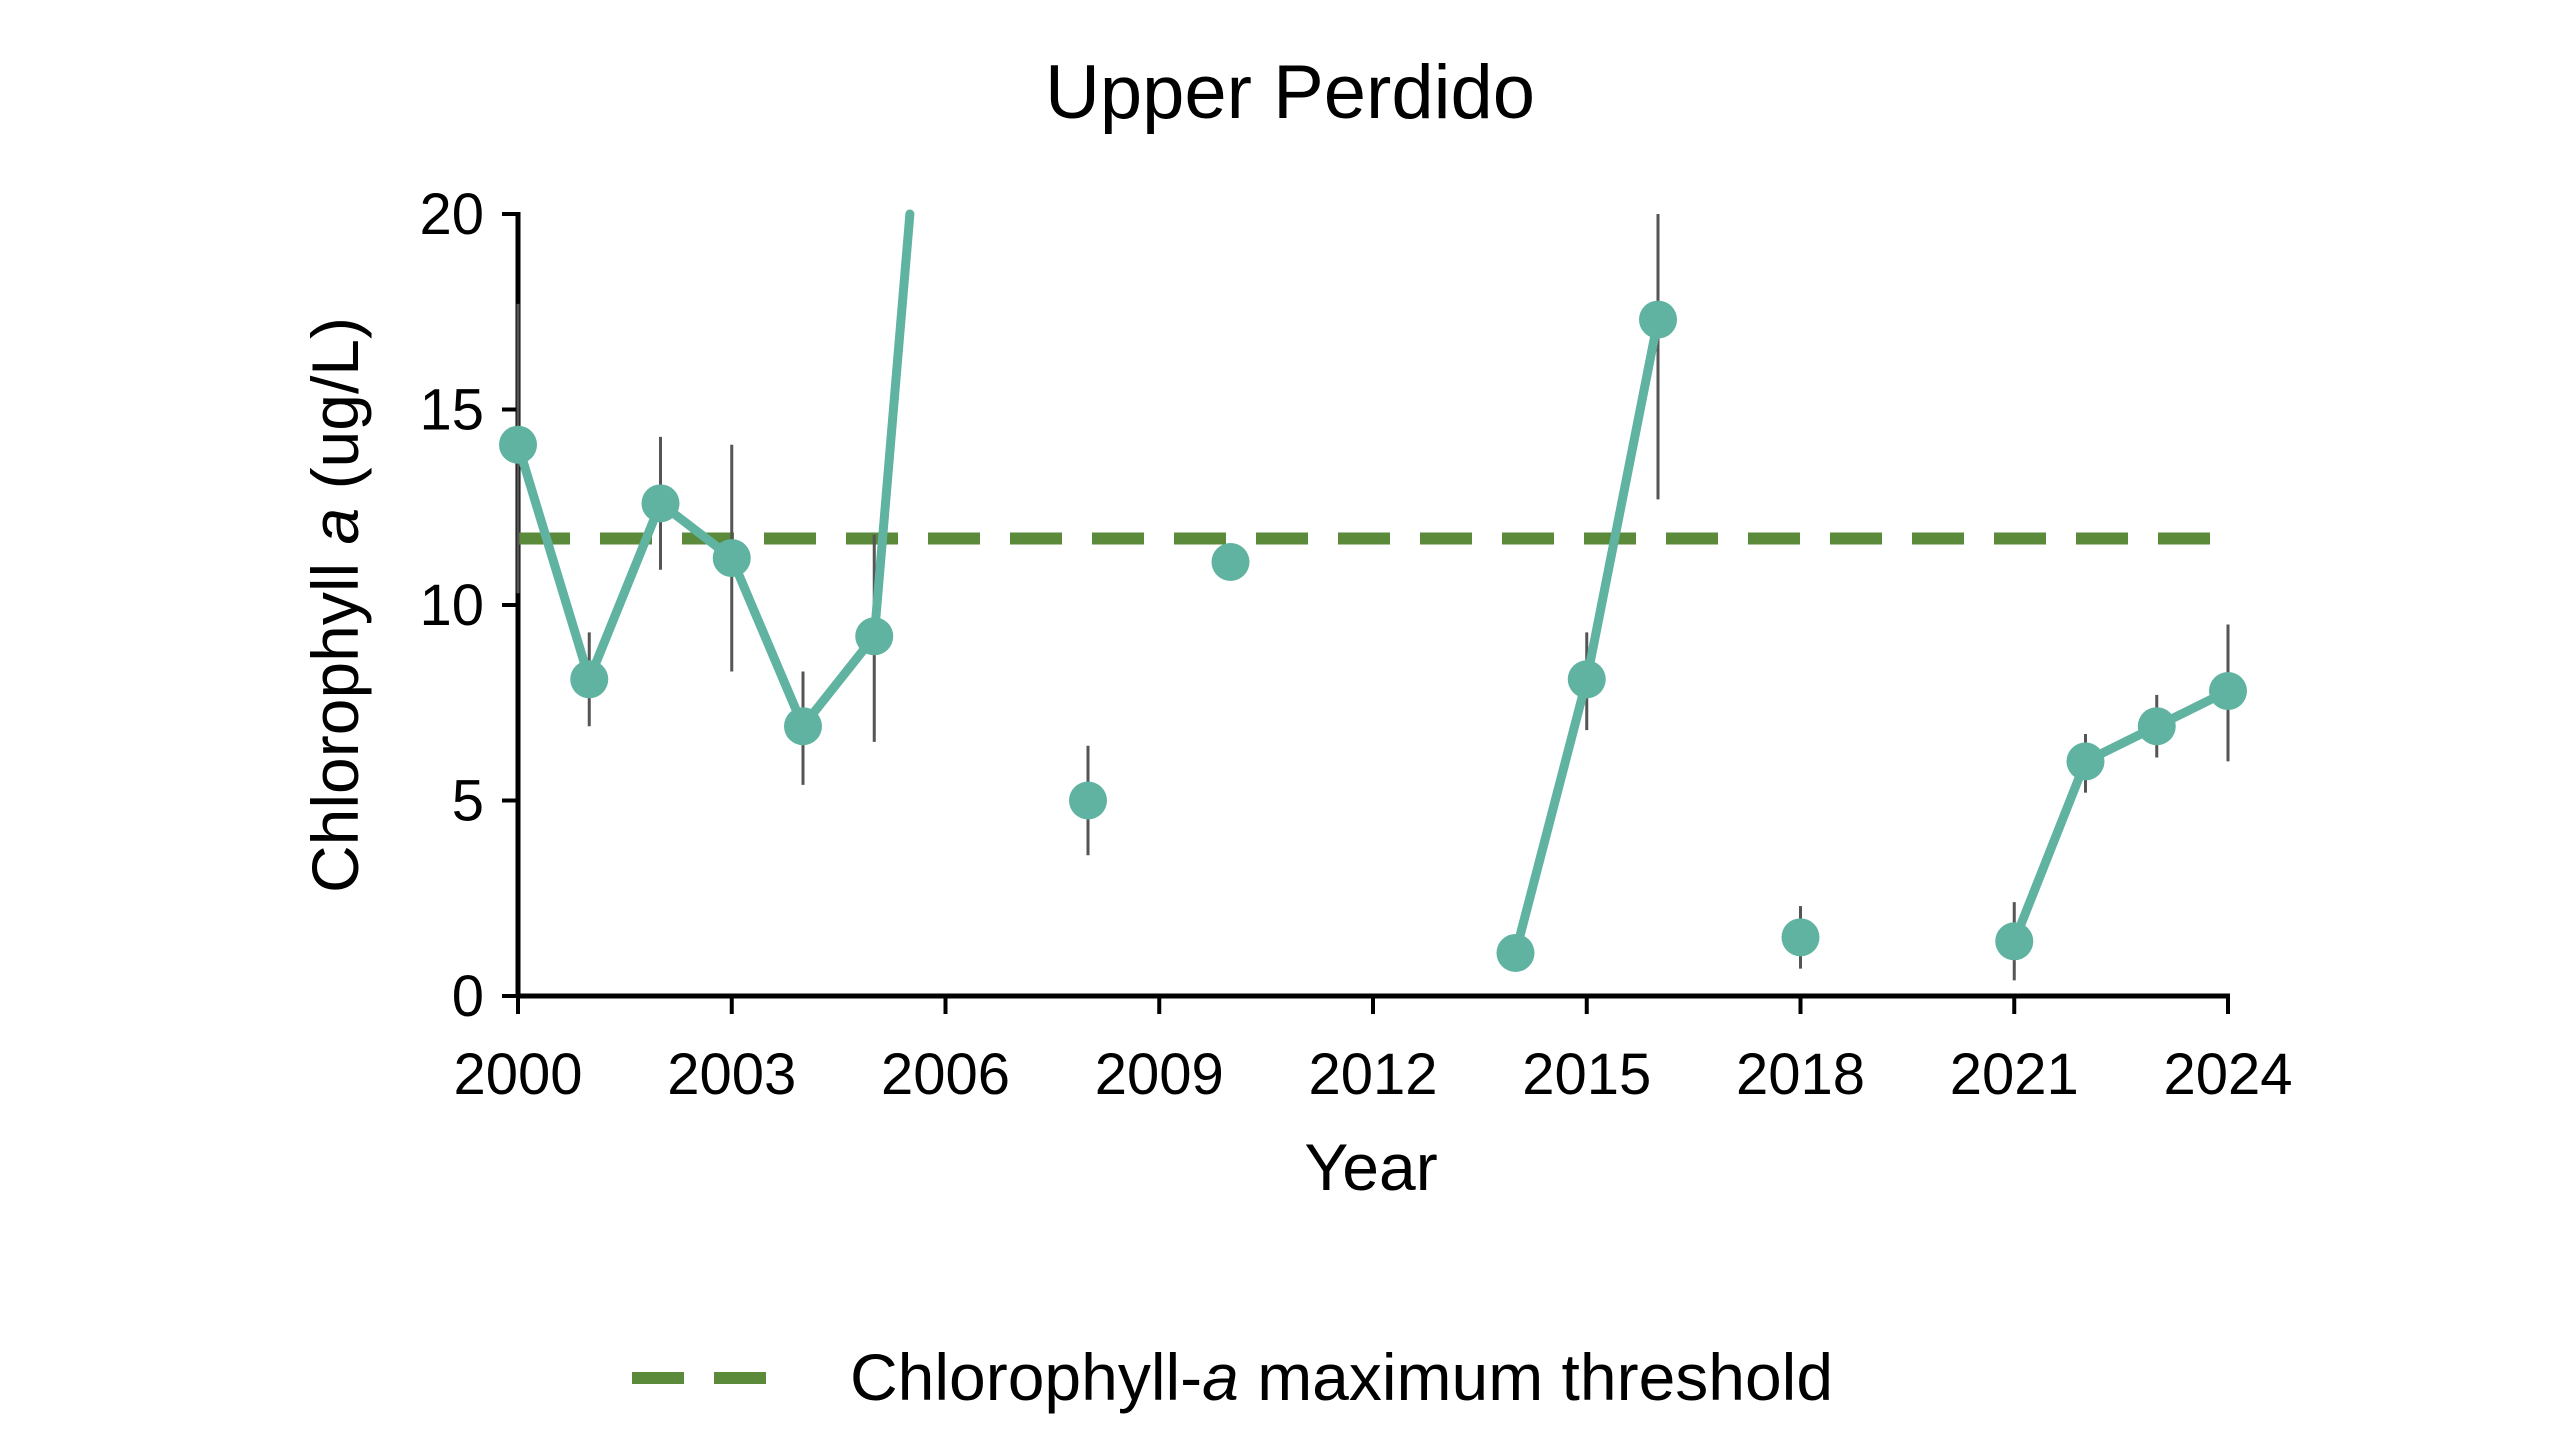 The image size is (2560, 1451). What do you see at coordinates (335, 526) in the screenshot?
I see `y-axis-label-italic: a` at bounding box center [335, 526].